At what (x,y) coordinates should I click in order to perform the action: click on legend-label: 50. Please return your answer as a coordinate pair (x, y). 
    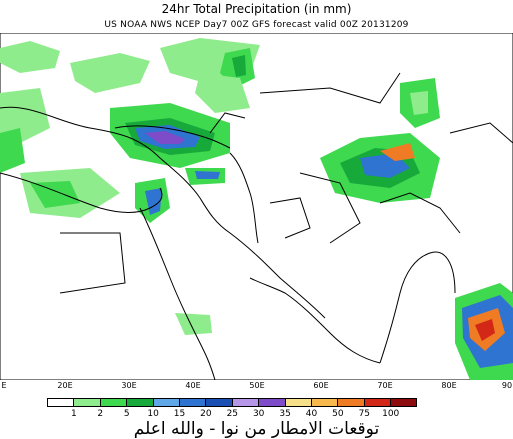
    Looking at the image, I should click on (338, 414).